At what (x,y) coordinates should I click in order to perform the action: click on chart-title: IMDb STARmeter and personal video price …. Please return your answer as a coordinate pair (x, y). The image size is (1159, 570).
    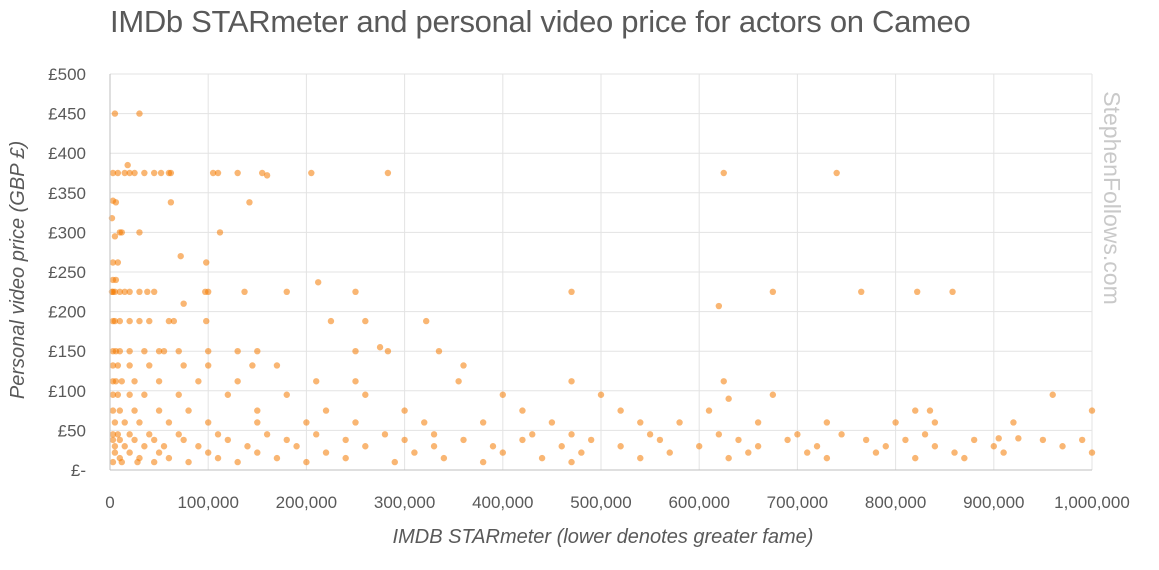
    Looking at the image, I should click on (540, 21).